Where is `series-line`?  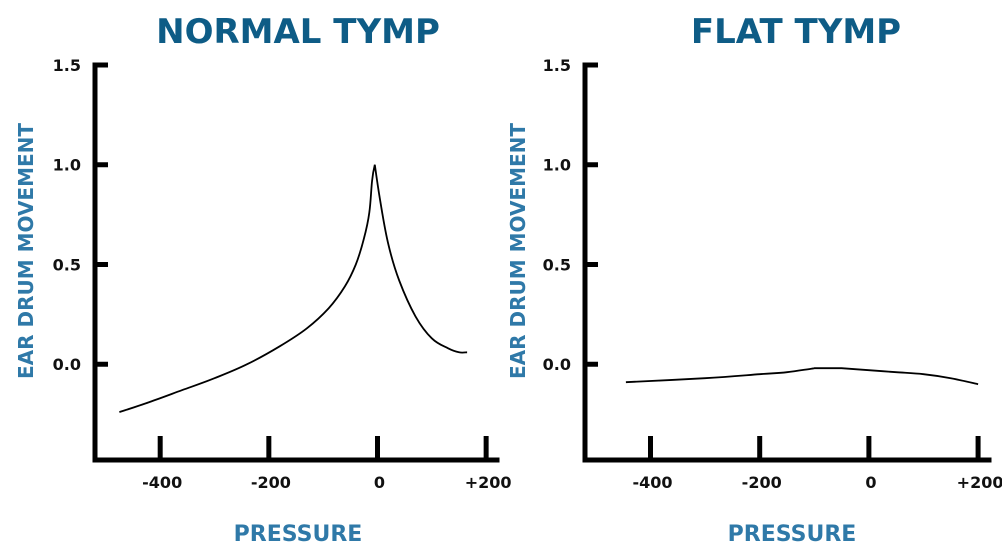 series-line is located at coordinates (802, 376).